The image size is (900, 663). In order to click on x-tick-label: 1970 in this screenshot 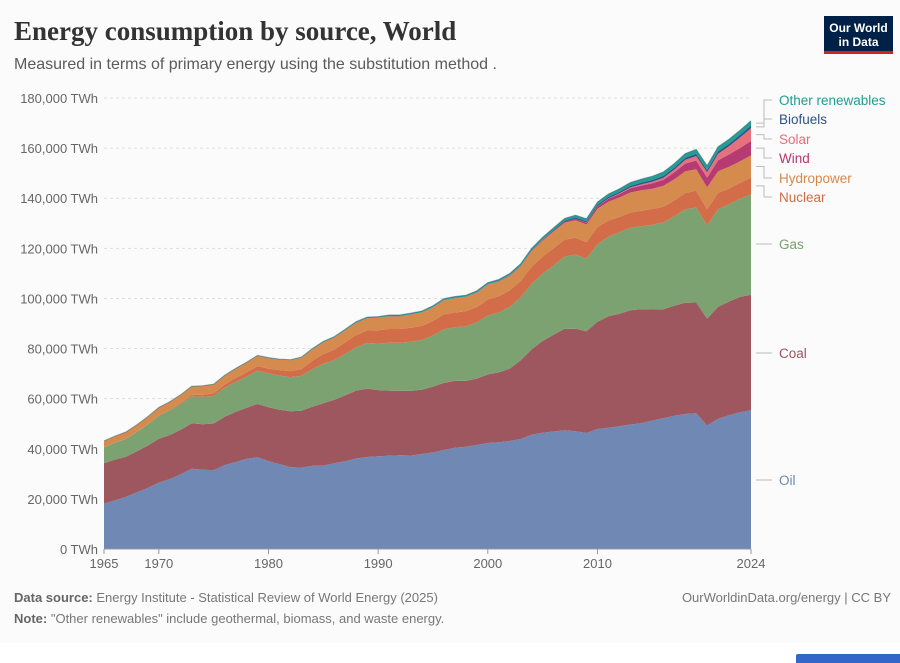, I will do `click(158, 563)`.